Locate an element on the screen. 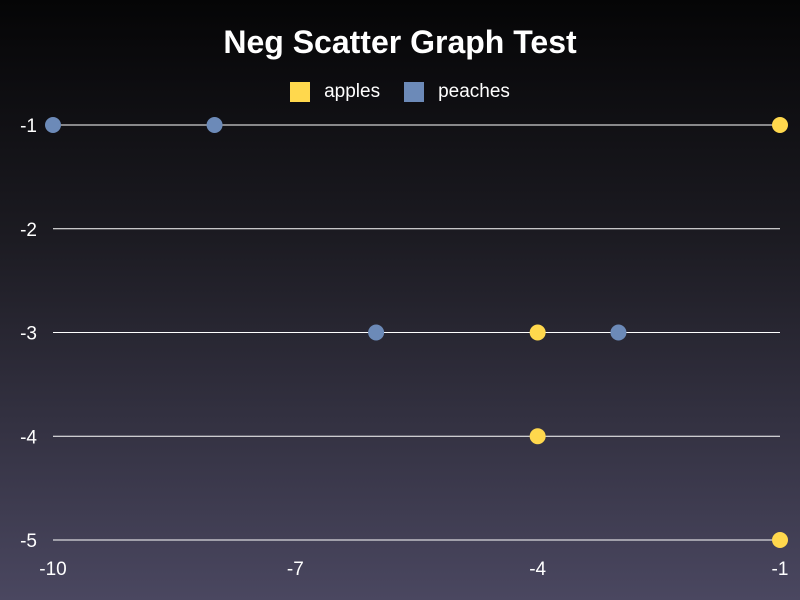 Image resolution: width=800 pixels, height=600 pixels. y-tick-label: -2 is located at coordinates (28, 230).